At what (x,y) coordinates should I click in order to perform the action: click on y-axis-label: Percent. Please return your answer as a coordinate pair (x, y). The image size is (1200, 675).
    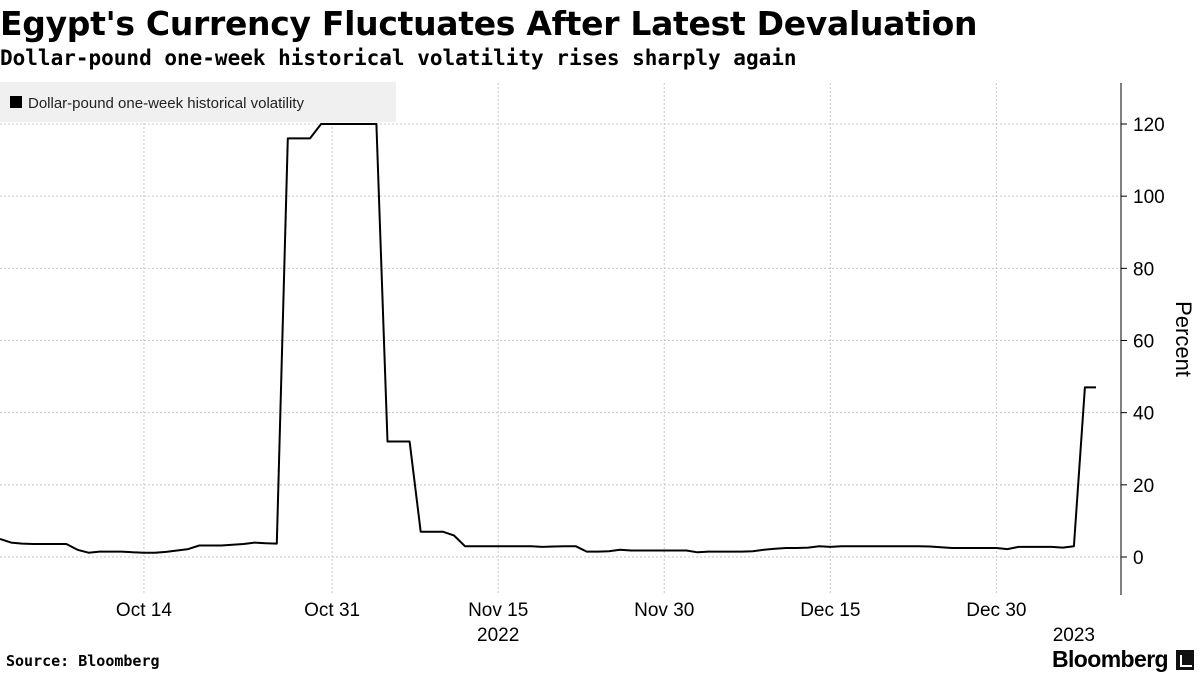
    Looking at the image, I should click on (1183, 339).